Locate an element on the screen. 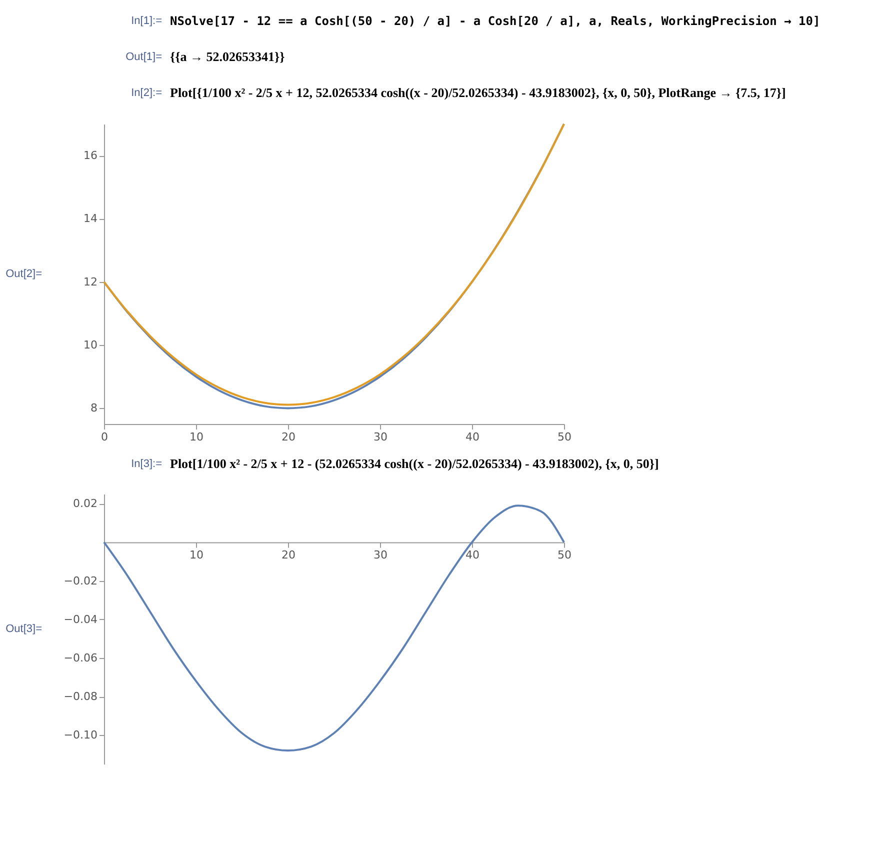 The width and height of the screenshot is (880, 841). y-tick-label: −0.06 is located at coordinates (81, 657).